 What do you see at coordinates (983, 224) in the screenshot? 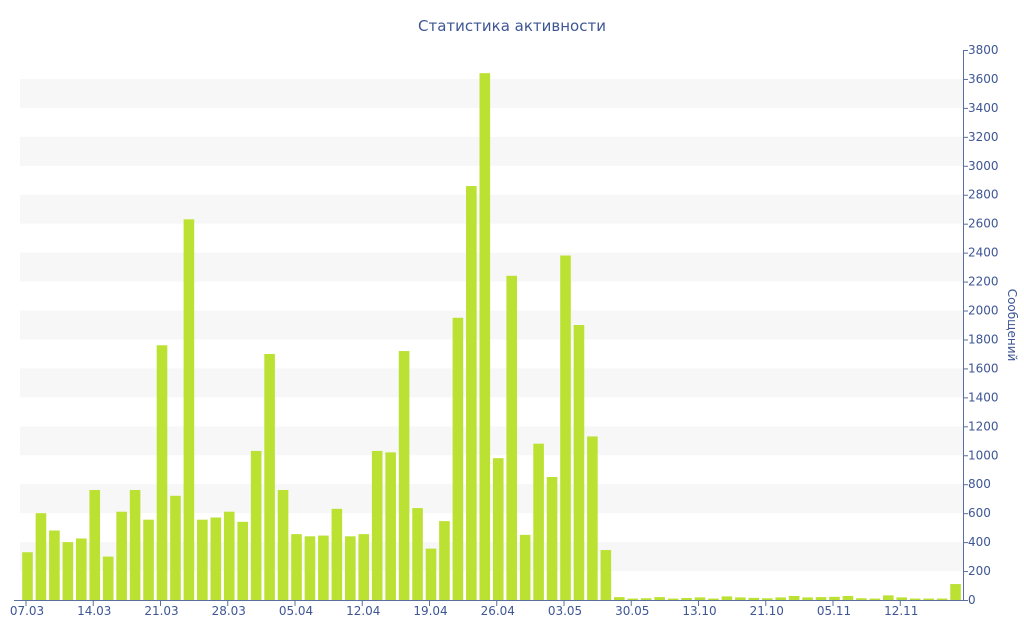
I see `y-tick-label: 2600` at bounding box center [983, 224].